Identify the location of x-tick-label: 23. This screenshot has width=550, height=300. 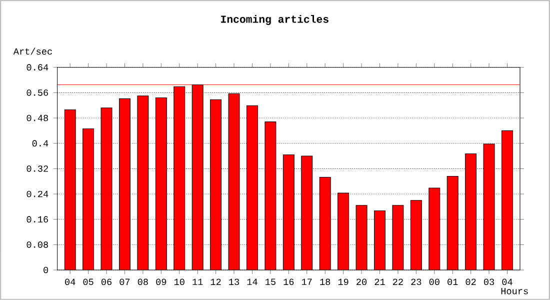
(416, 282).